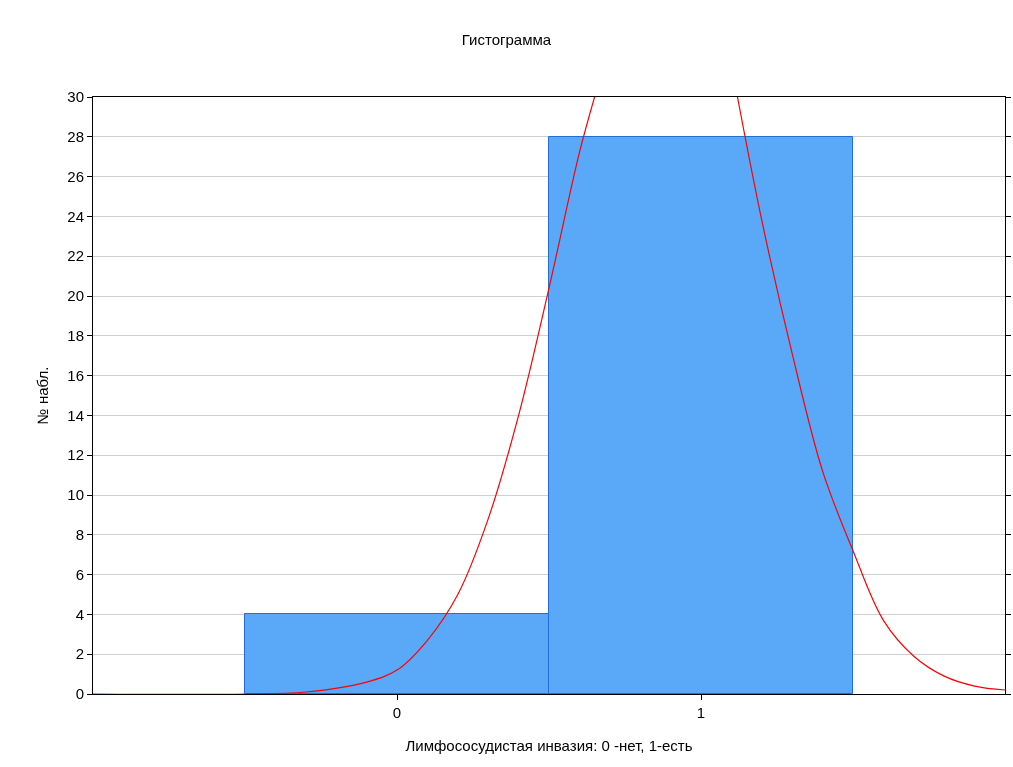  Describe the element at coordinates (506, 40) in the screenshot. I see `chart-title: Гистограмма` at that location.